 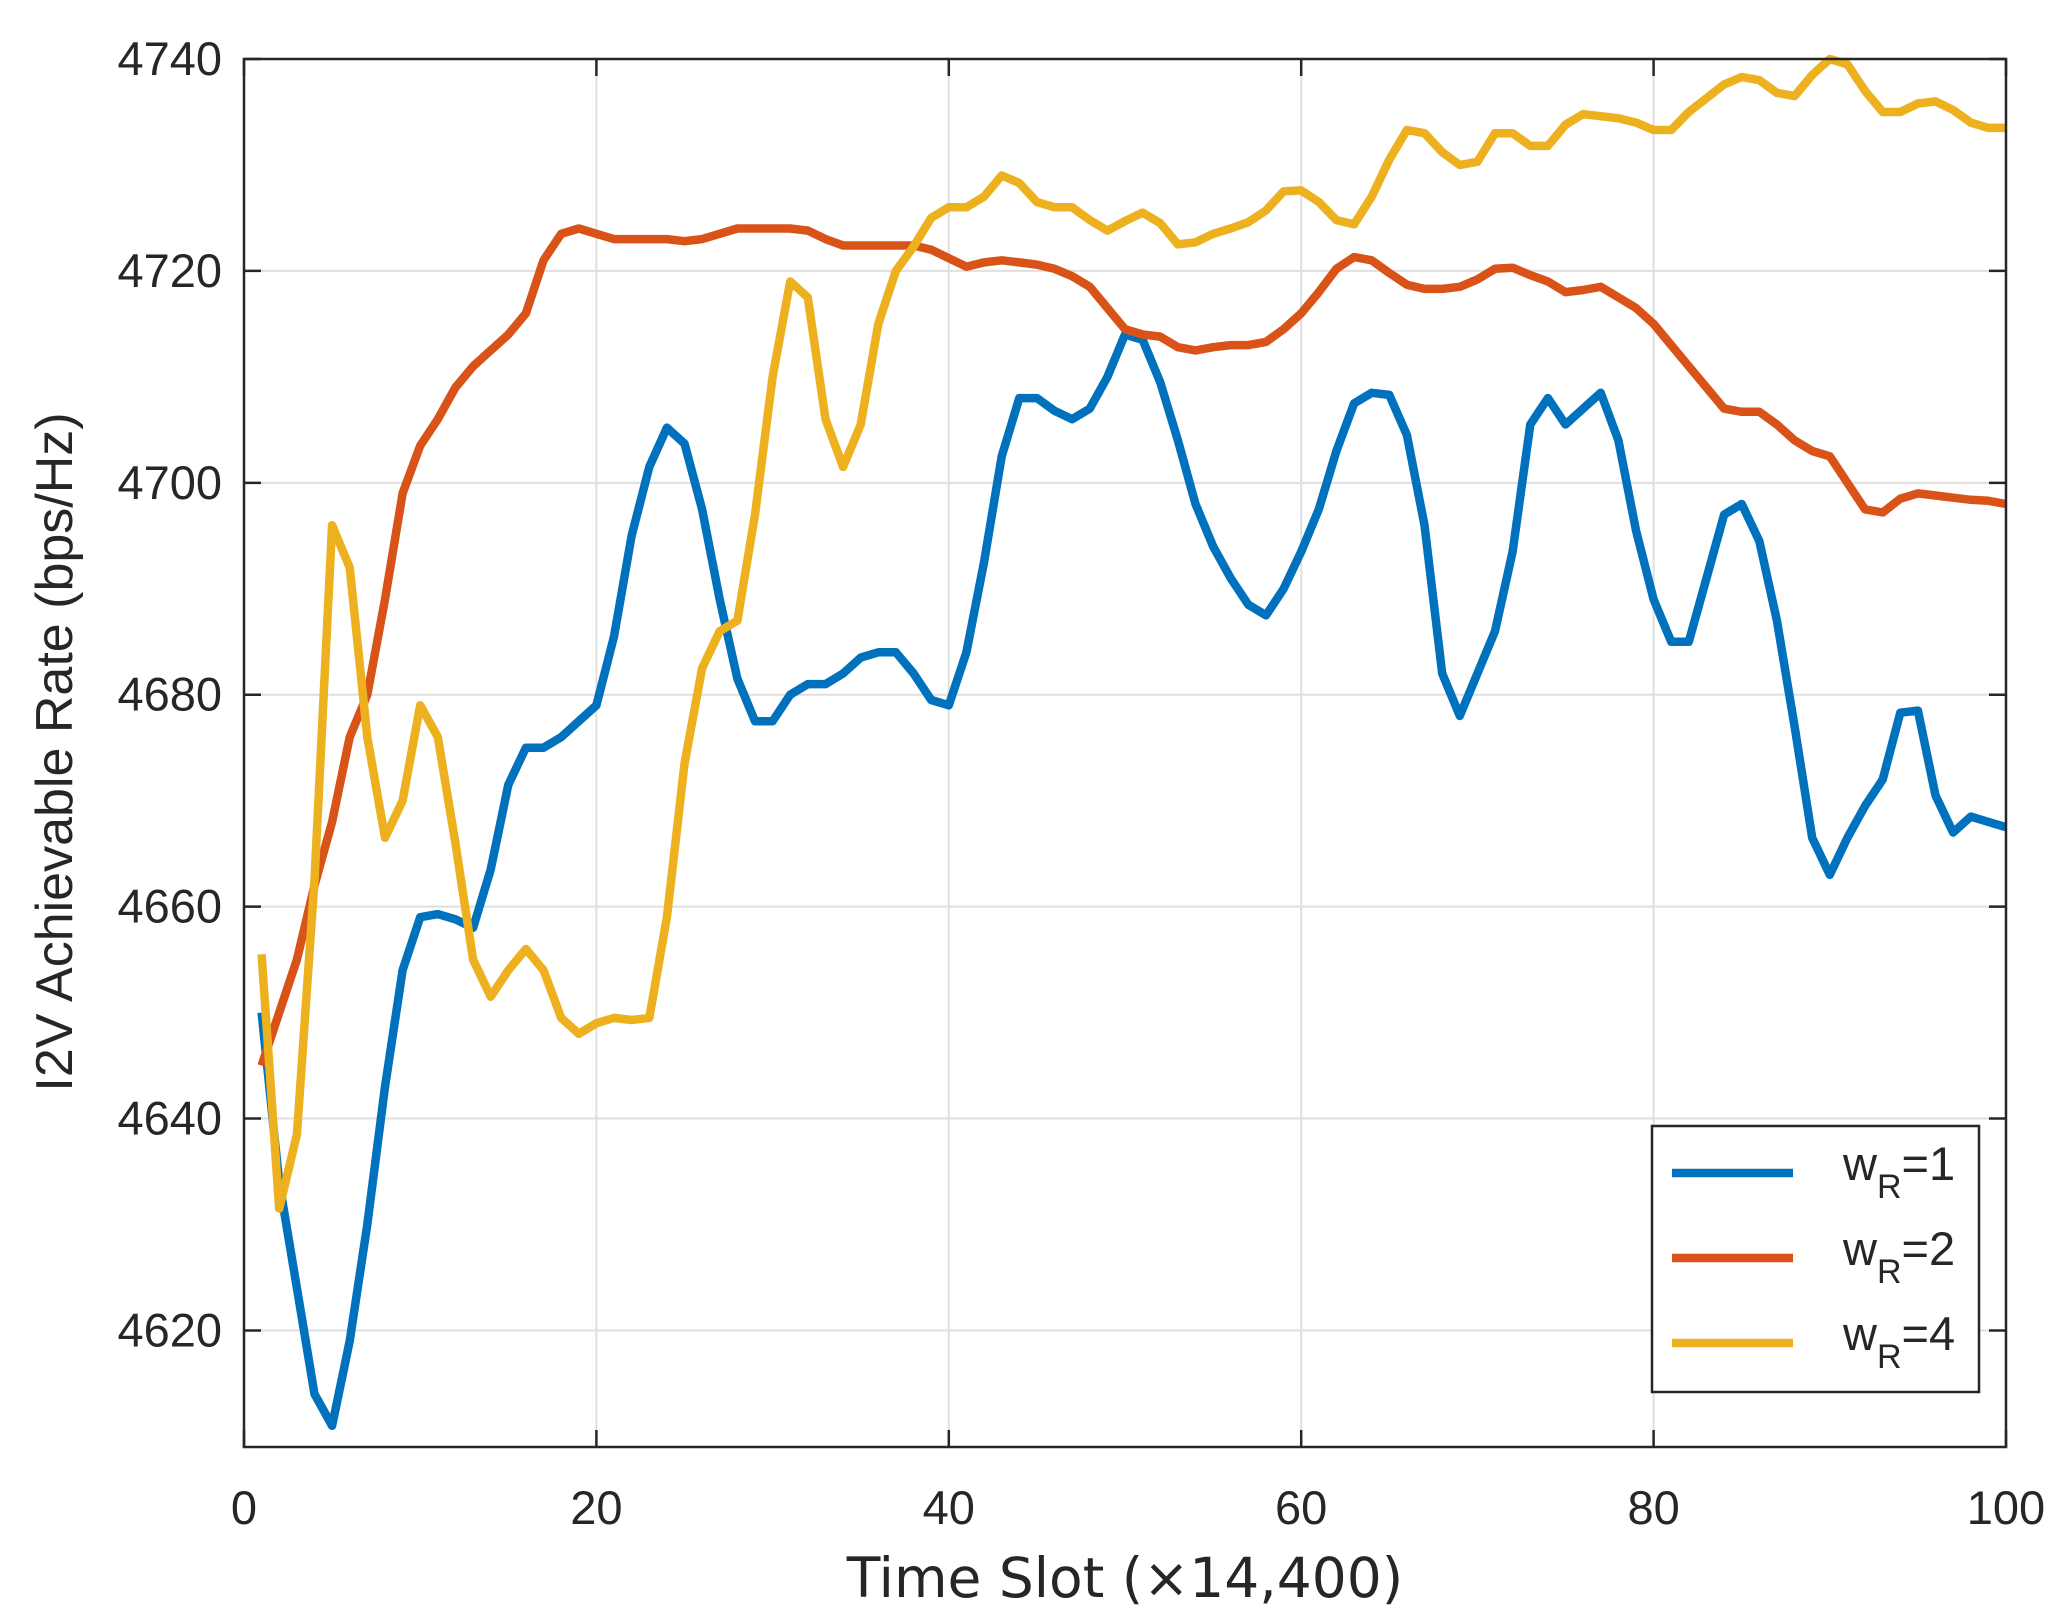 What do you see at coordinates (1301, 1507) in the screenshot?
I see `x-tick-label: 60` at bounding box center [1301, 1507].